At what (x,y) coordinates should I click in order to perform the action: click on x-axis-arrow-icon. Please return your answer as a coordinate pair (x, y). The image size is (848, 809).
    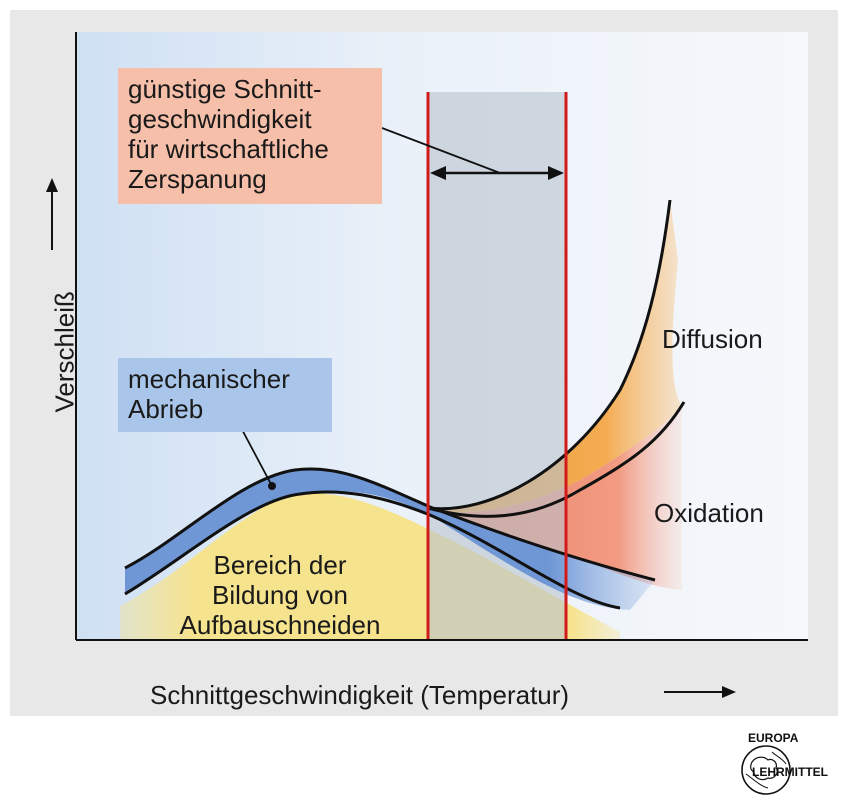
    Looking at the image, I should click on (700, 692).